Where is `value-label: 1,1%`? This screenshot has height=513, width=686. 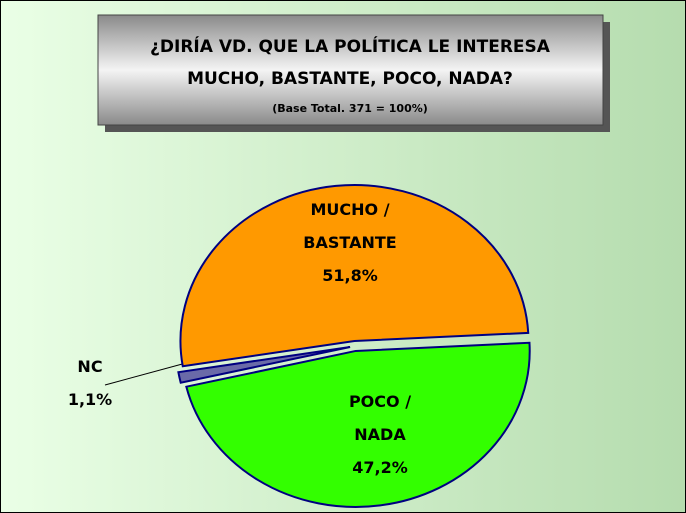
value-label: 1,1% is located at coordinates (90, 399).